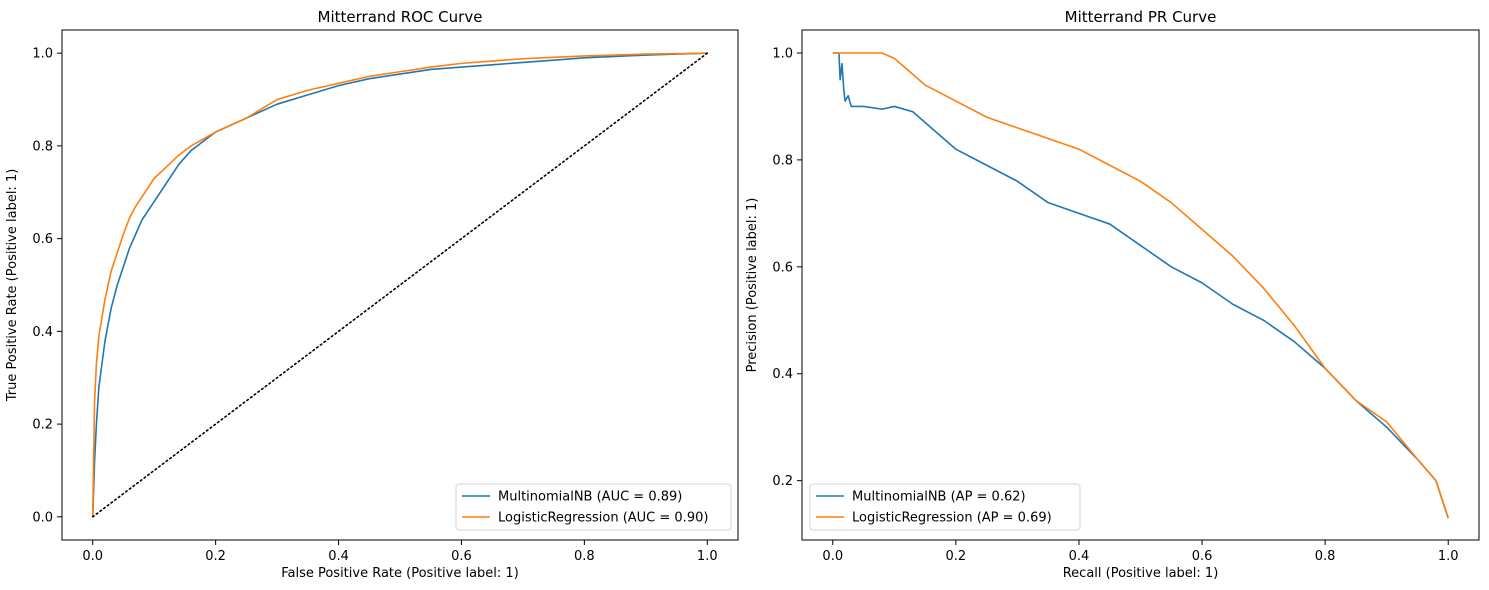 The image size is (1489, 590). Describe the element at coordinates (956, 556) in the screenshot. I see `pr-x-tick-label: 0.2` at that location.